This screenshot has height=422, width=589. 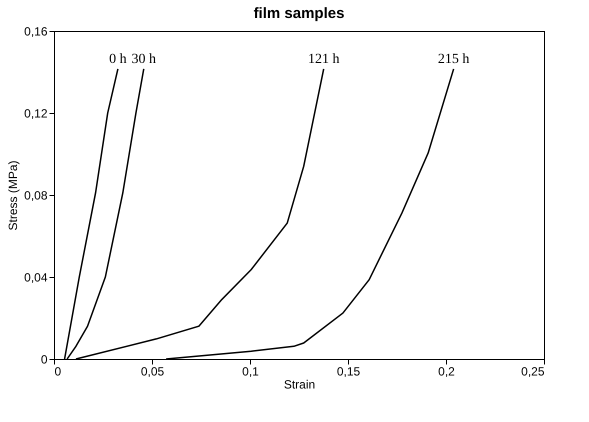 What do you see at coordinates (36, 277) in the screenshot?
I see `y-tick-label: 0,04` at bounding box center [36, 277].